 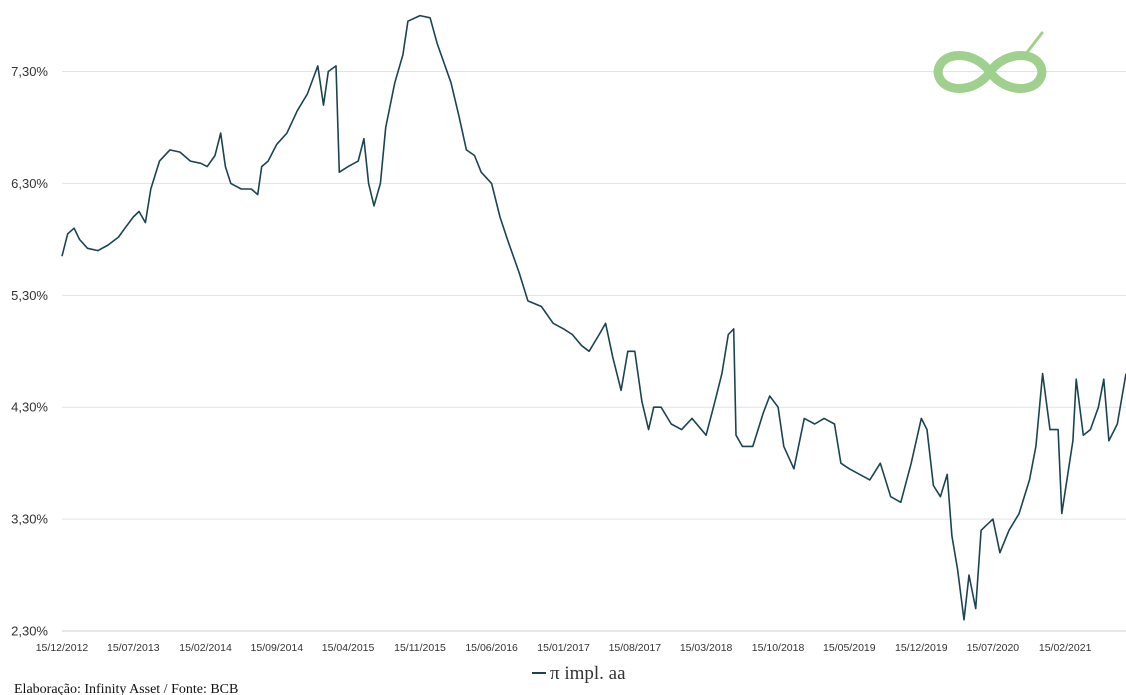 I want to click on logo-swoosh, so click(x=1033, y=44).